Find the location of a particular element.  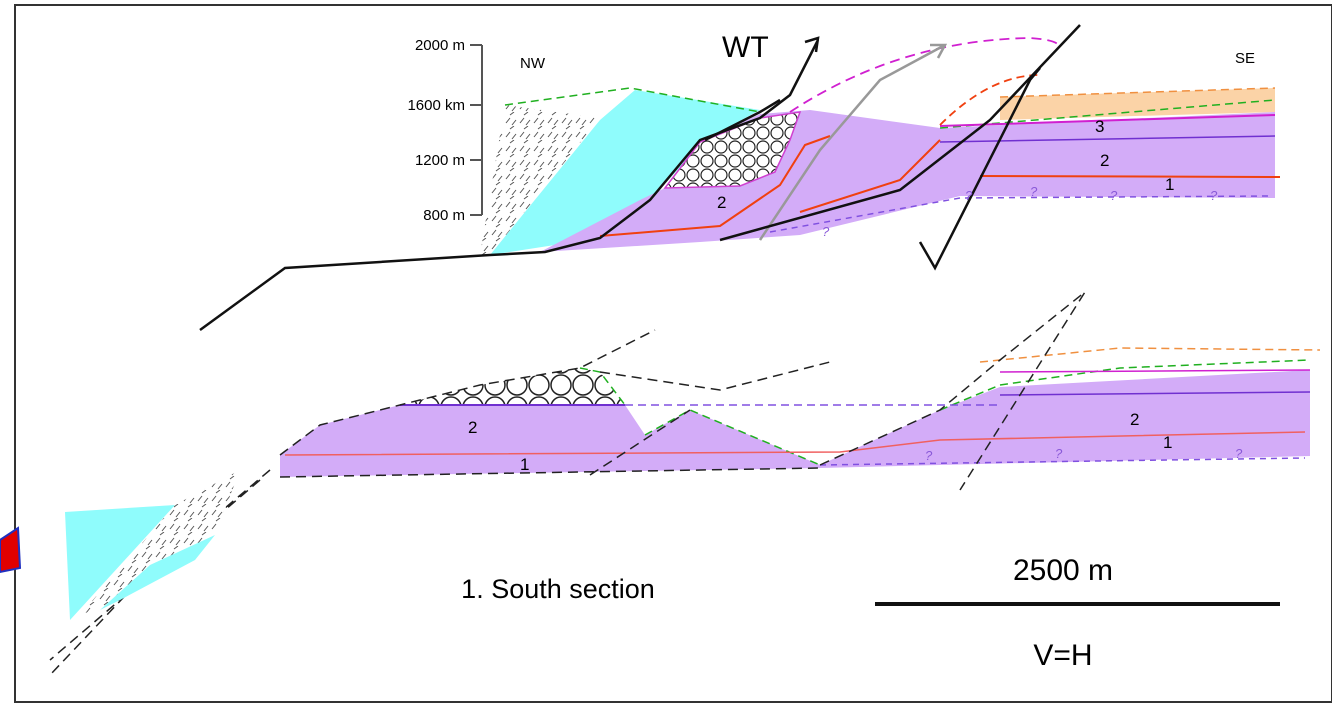

elevation-label: 1200 m is located at coordinates (440, 160).